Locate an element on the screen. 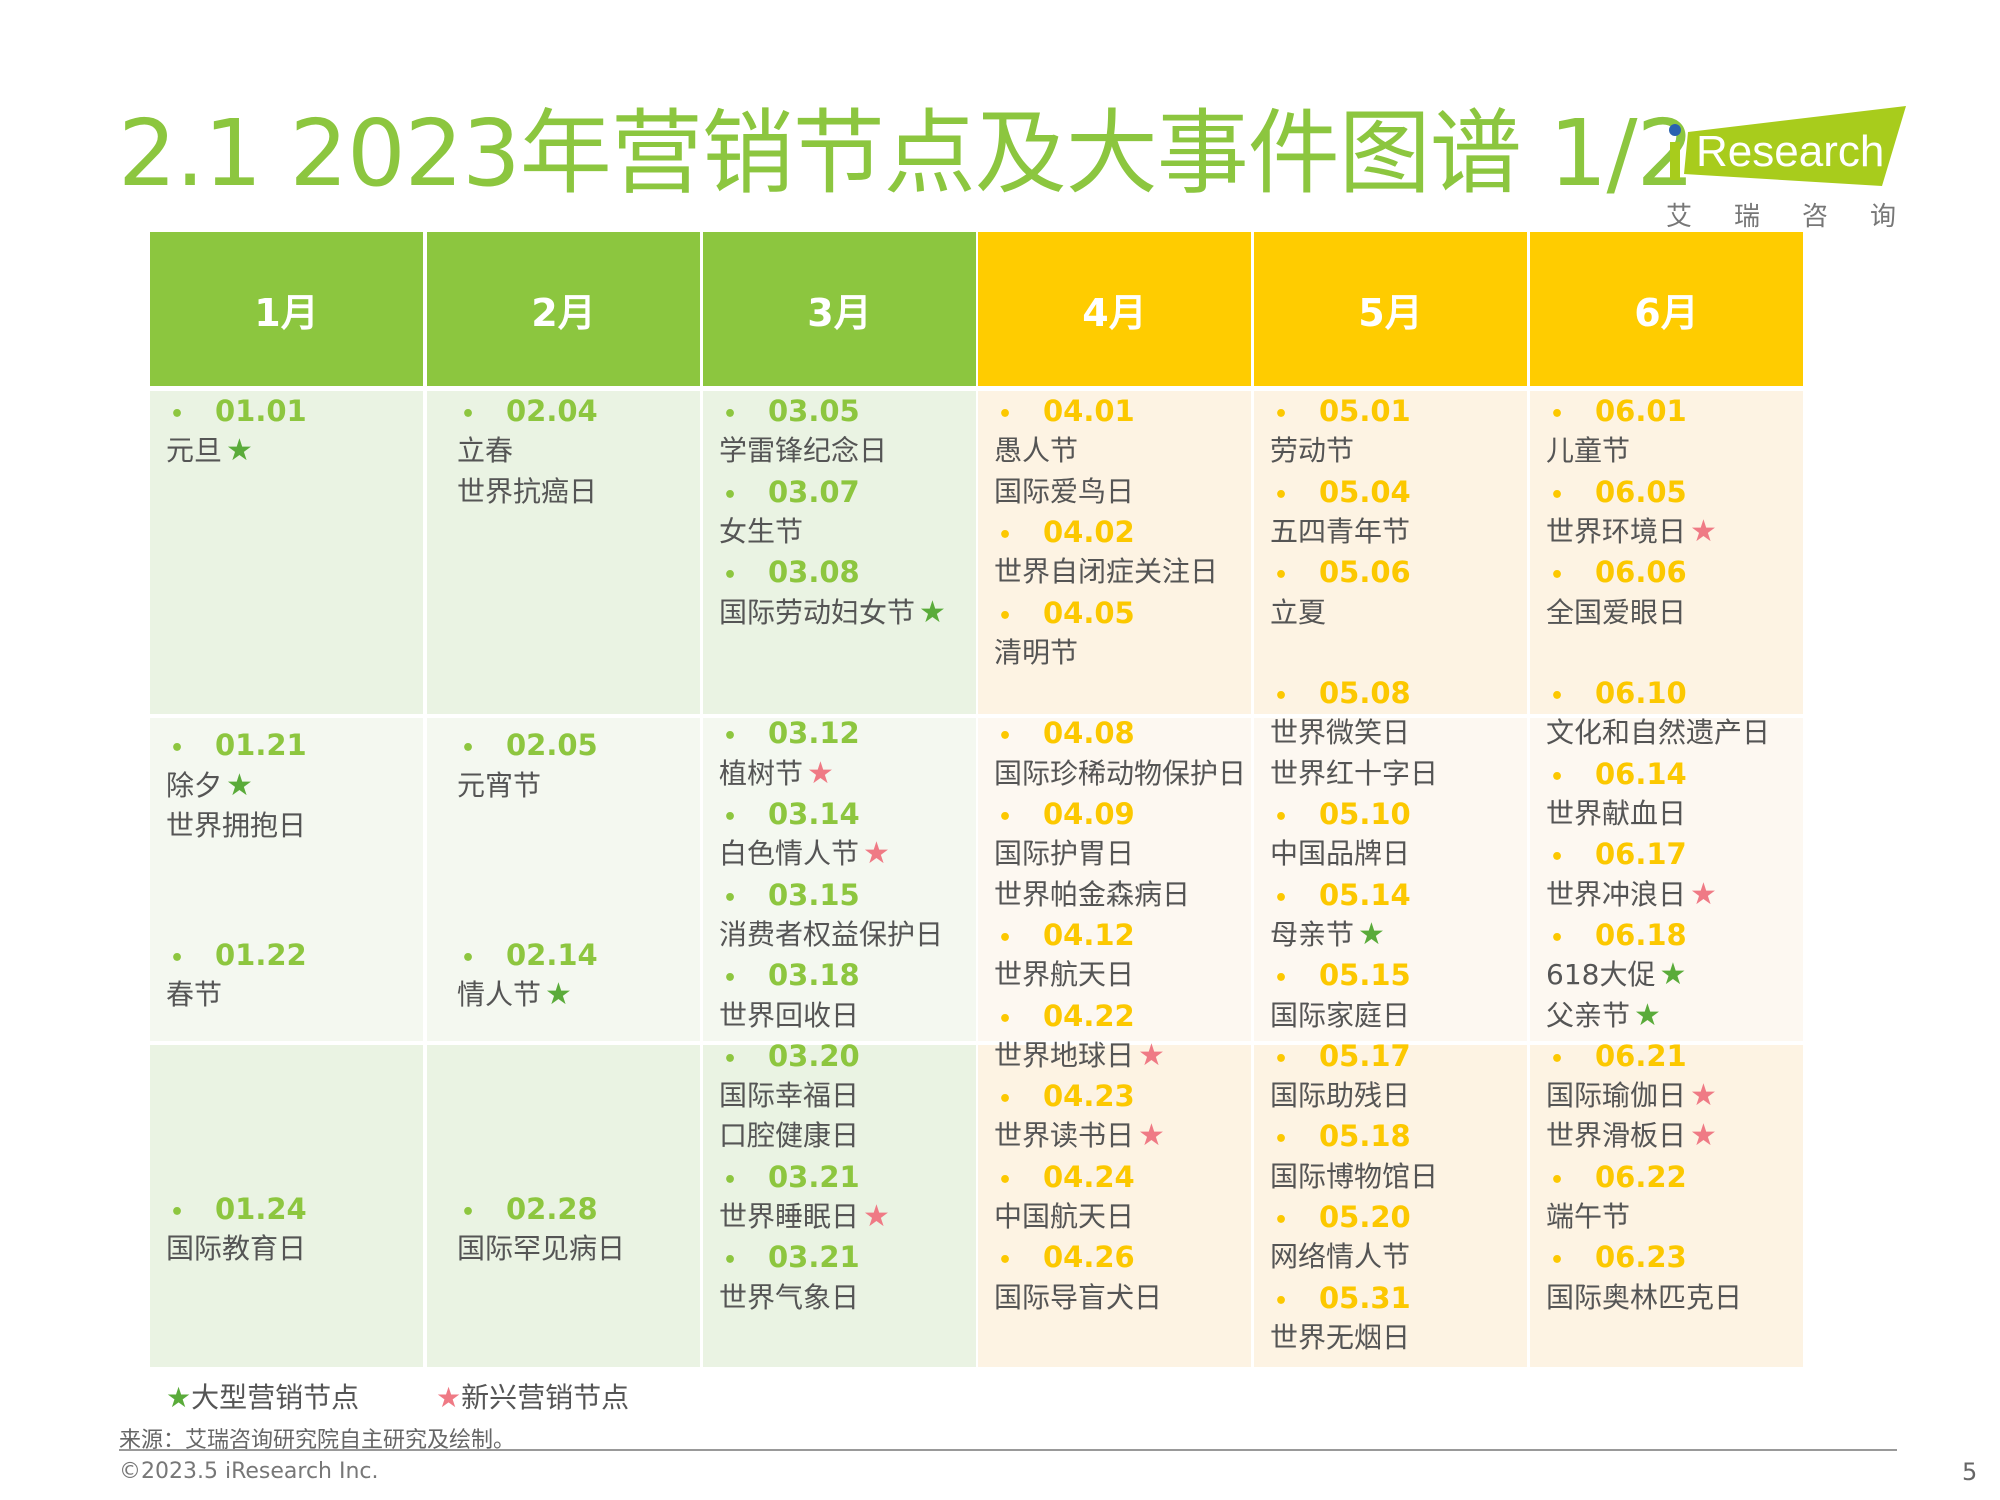 This screenshot has height=1500, width=2000. event-date: • 04.12 is located at coordinates (1066, 935).